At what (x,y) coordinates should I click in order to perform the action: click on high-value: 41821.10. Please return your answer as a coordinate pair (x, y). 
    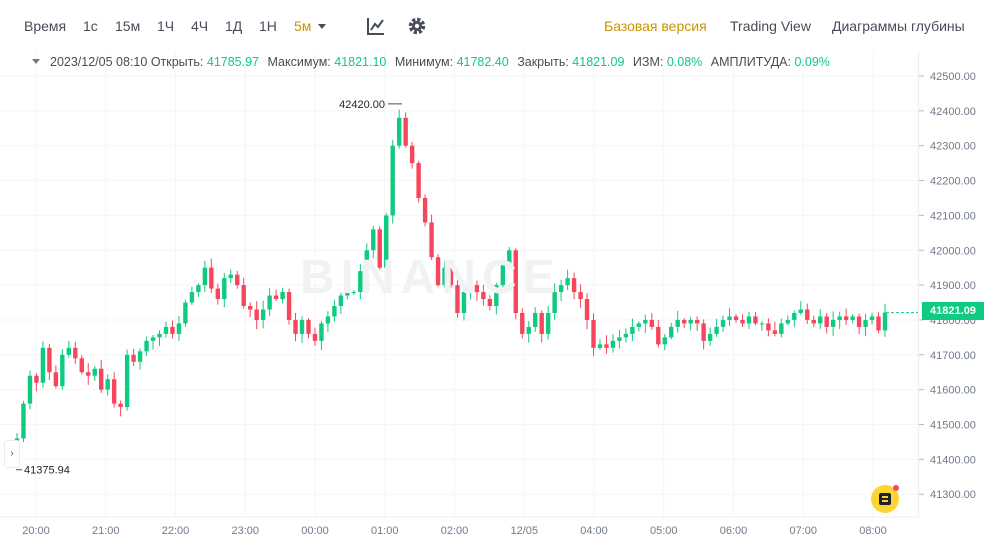
    Looking at the image, I should click on (360, 62).